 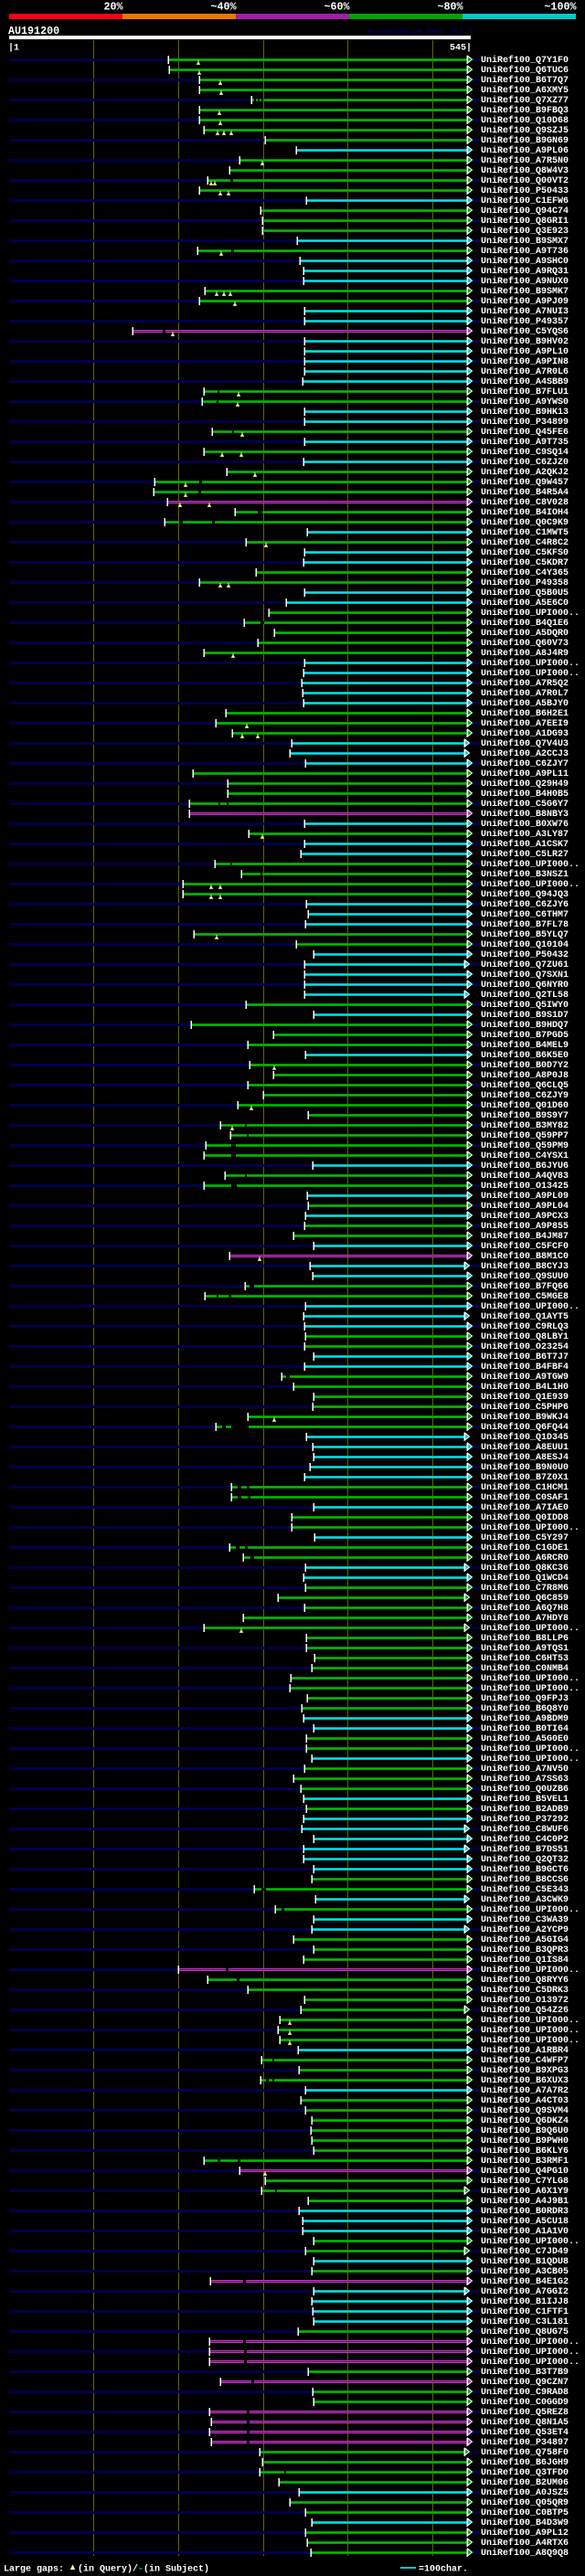 I want to click on svg-text: UniRef100_A3CWK9, so click(x=525, y=1899).